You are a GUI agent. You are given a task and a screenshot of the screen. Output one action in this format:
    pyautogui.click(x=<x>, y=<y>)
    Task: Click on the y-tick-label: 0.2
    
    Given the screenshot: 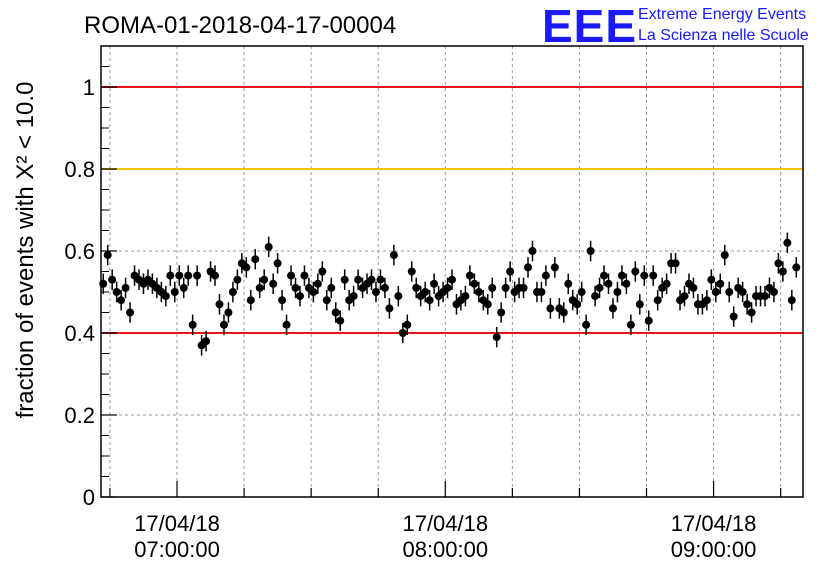 What is the action you would take?
    pyautogui.click(x=79, y=415)
    